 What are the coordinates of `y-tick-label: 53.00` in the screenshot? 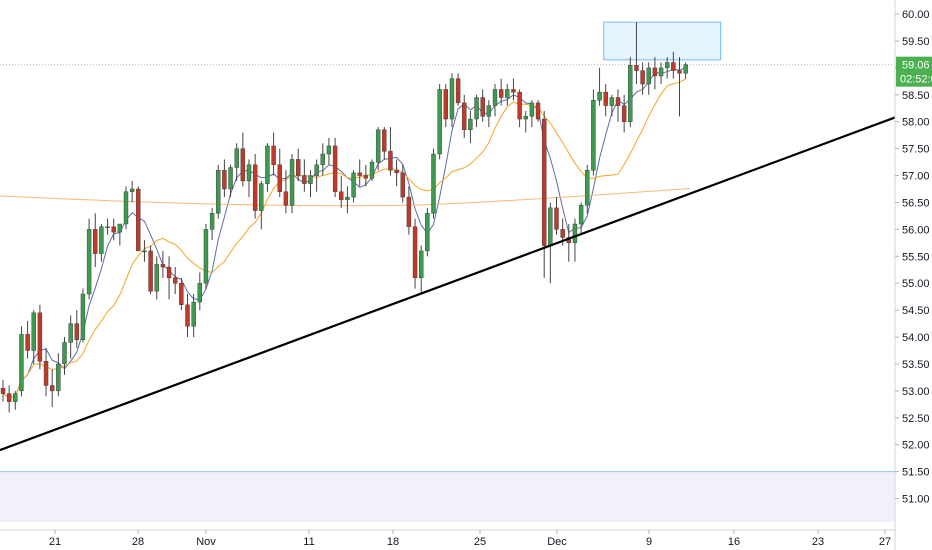 It's located at (916, 392).